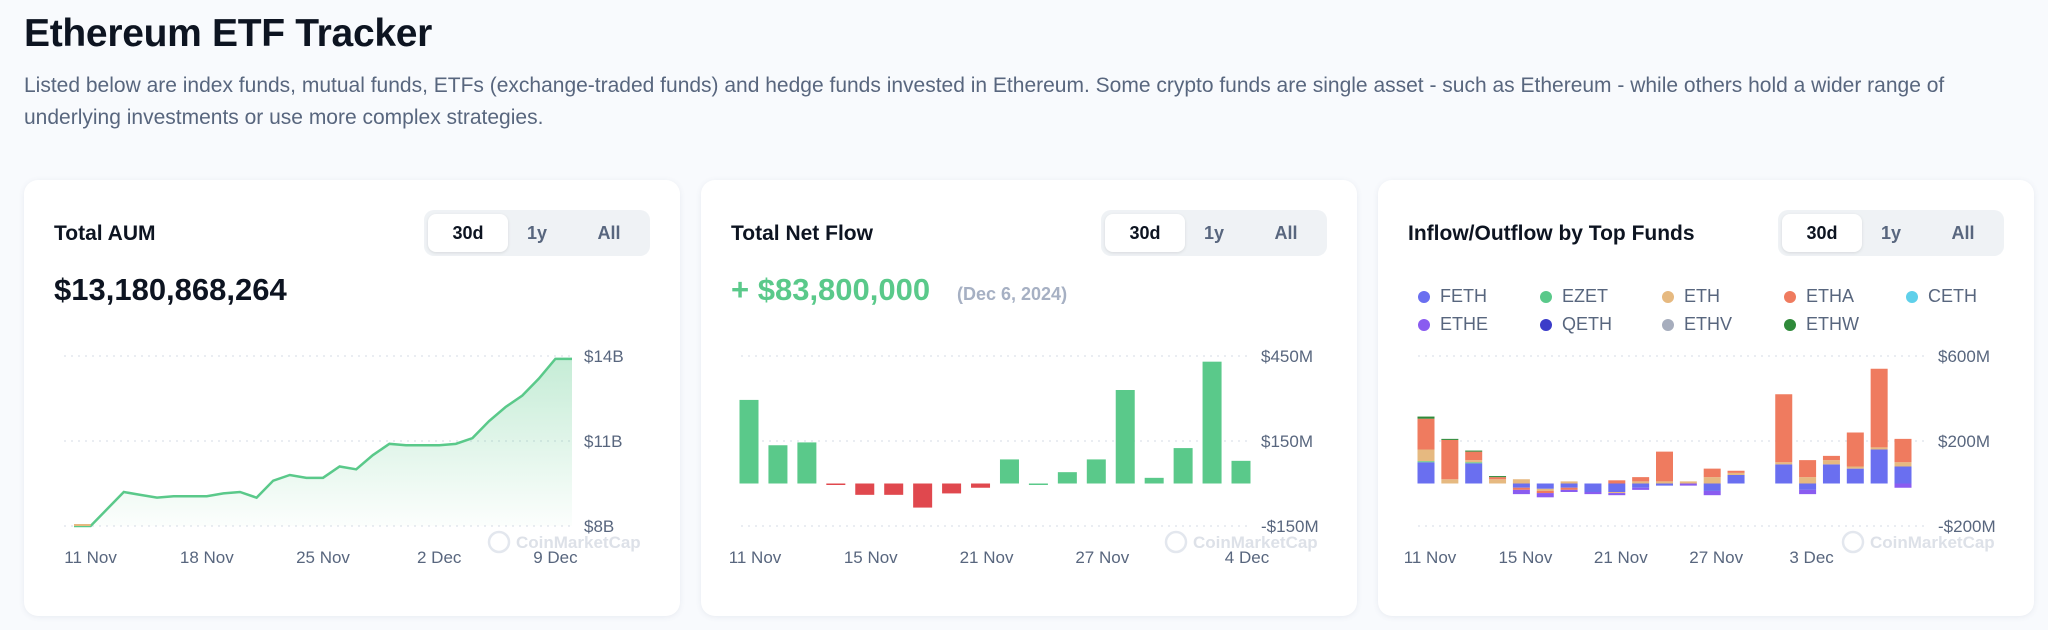 This screenshot has width=2048, height=630. What do you see at coordinates (1574, 296) in the screenshot?
I see `legend-item: EZET` at bounding box center [1574, 296].